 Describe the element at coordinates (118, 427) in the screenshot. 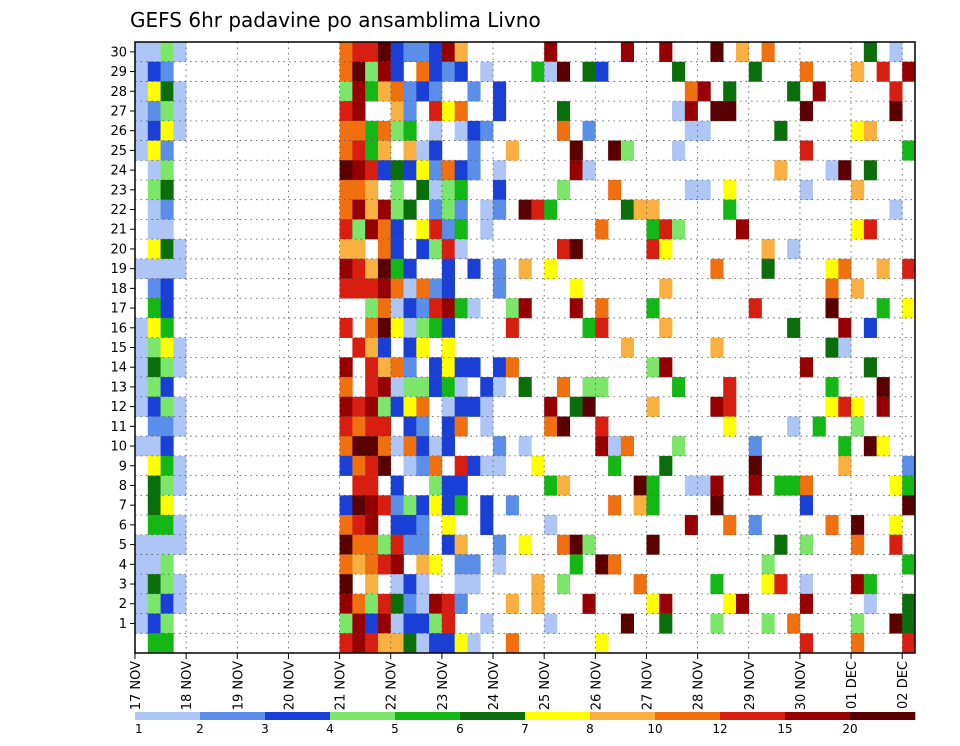

I see `y-tick-label: 11` at that location.